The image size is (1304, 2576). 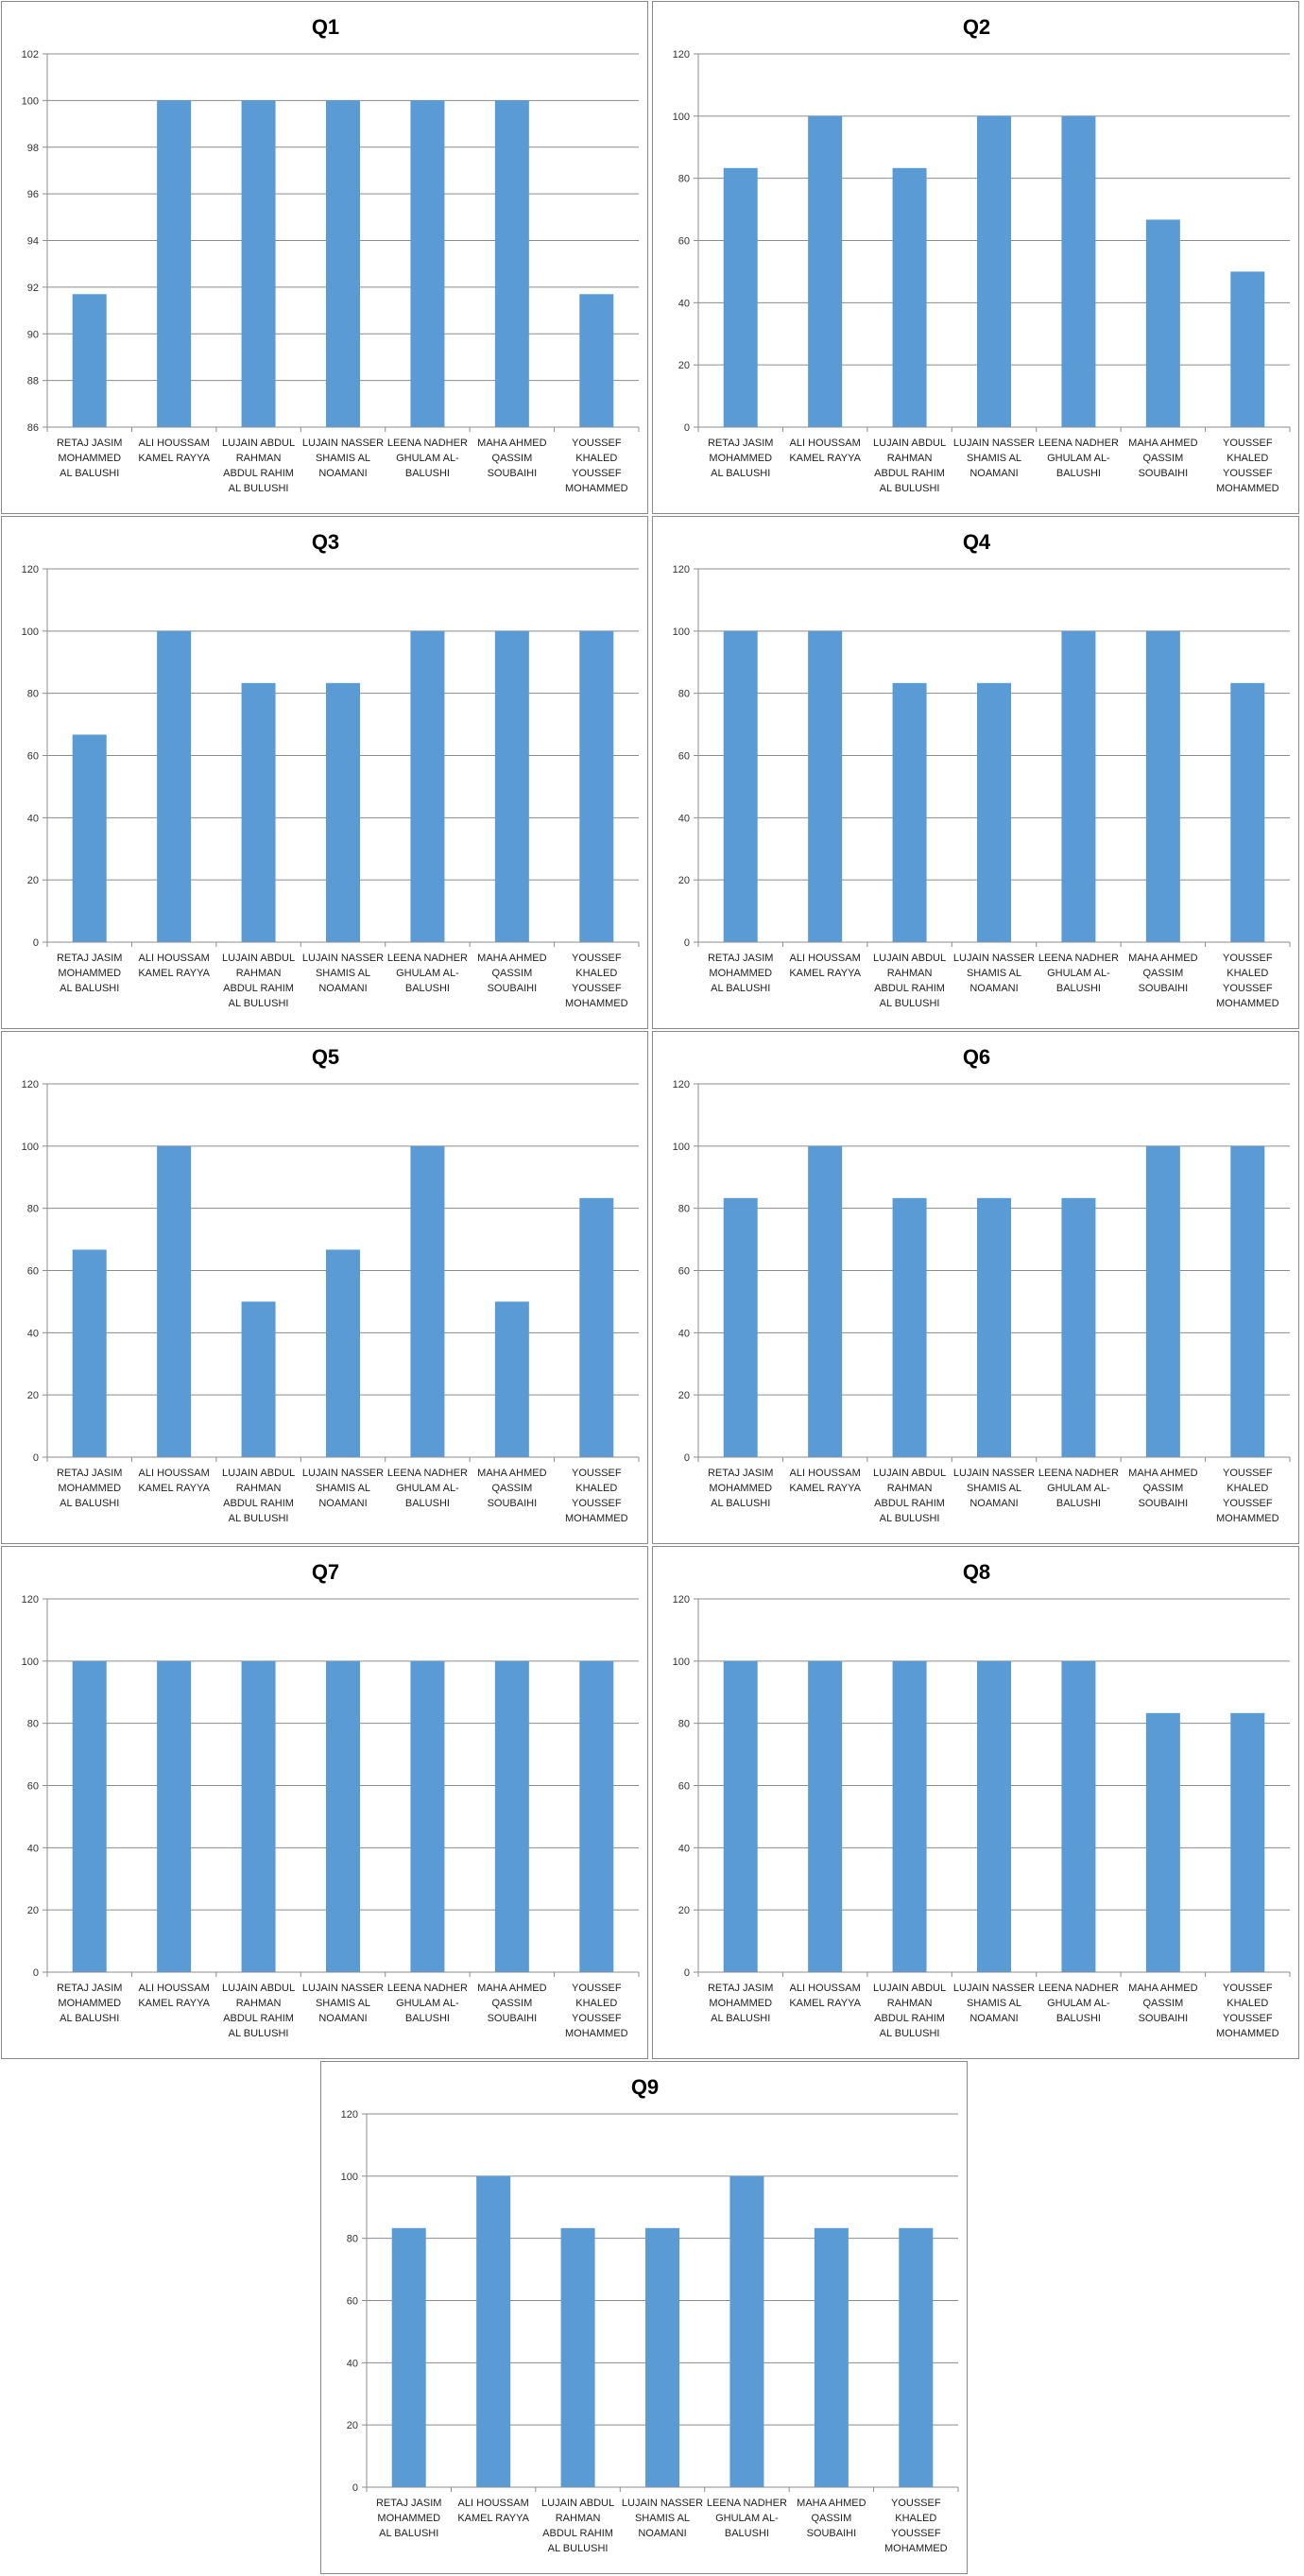 What do you see at coordinates (33, 428) in the screenshot?
I see `y-tick-label: 86` at bounding box center [33, 428].